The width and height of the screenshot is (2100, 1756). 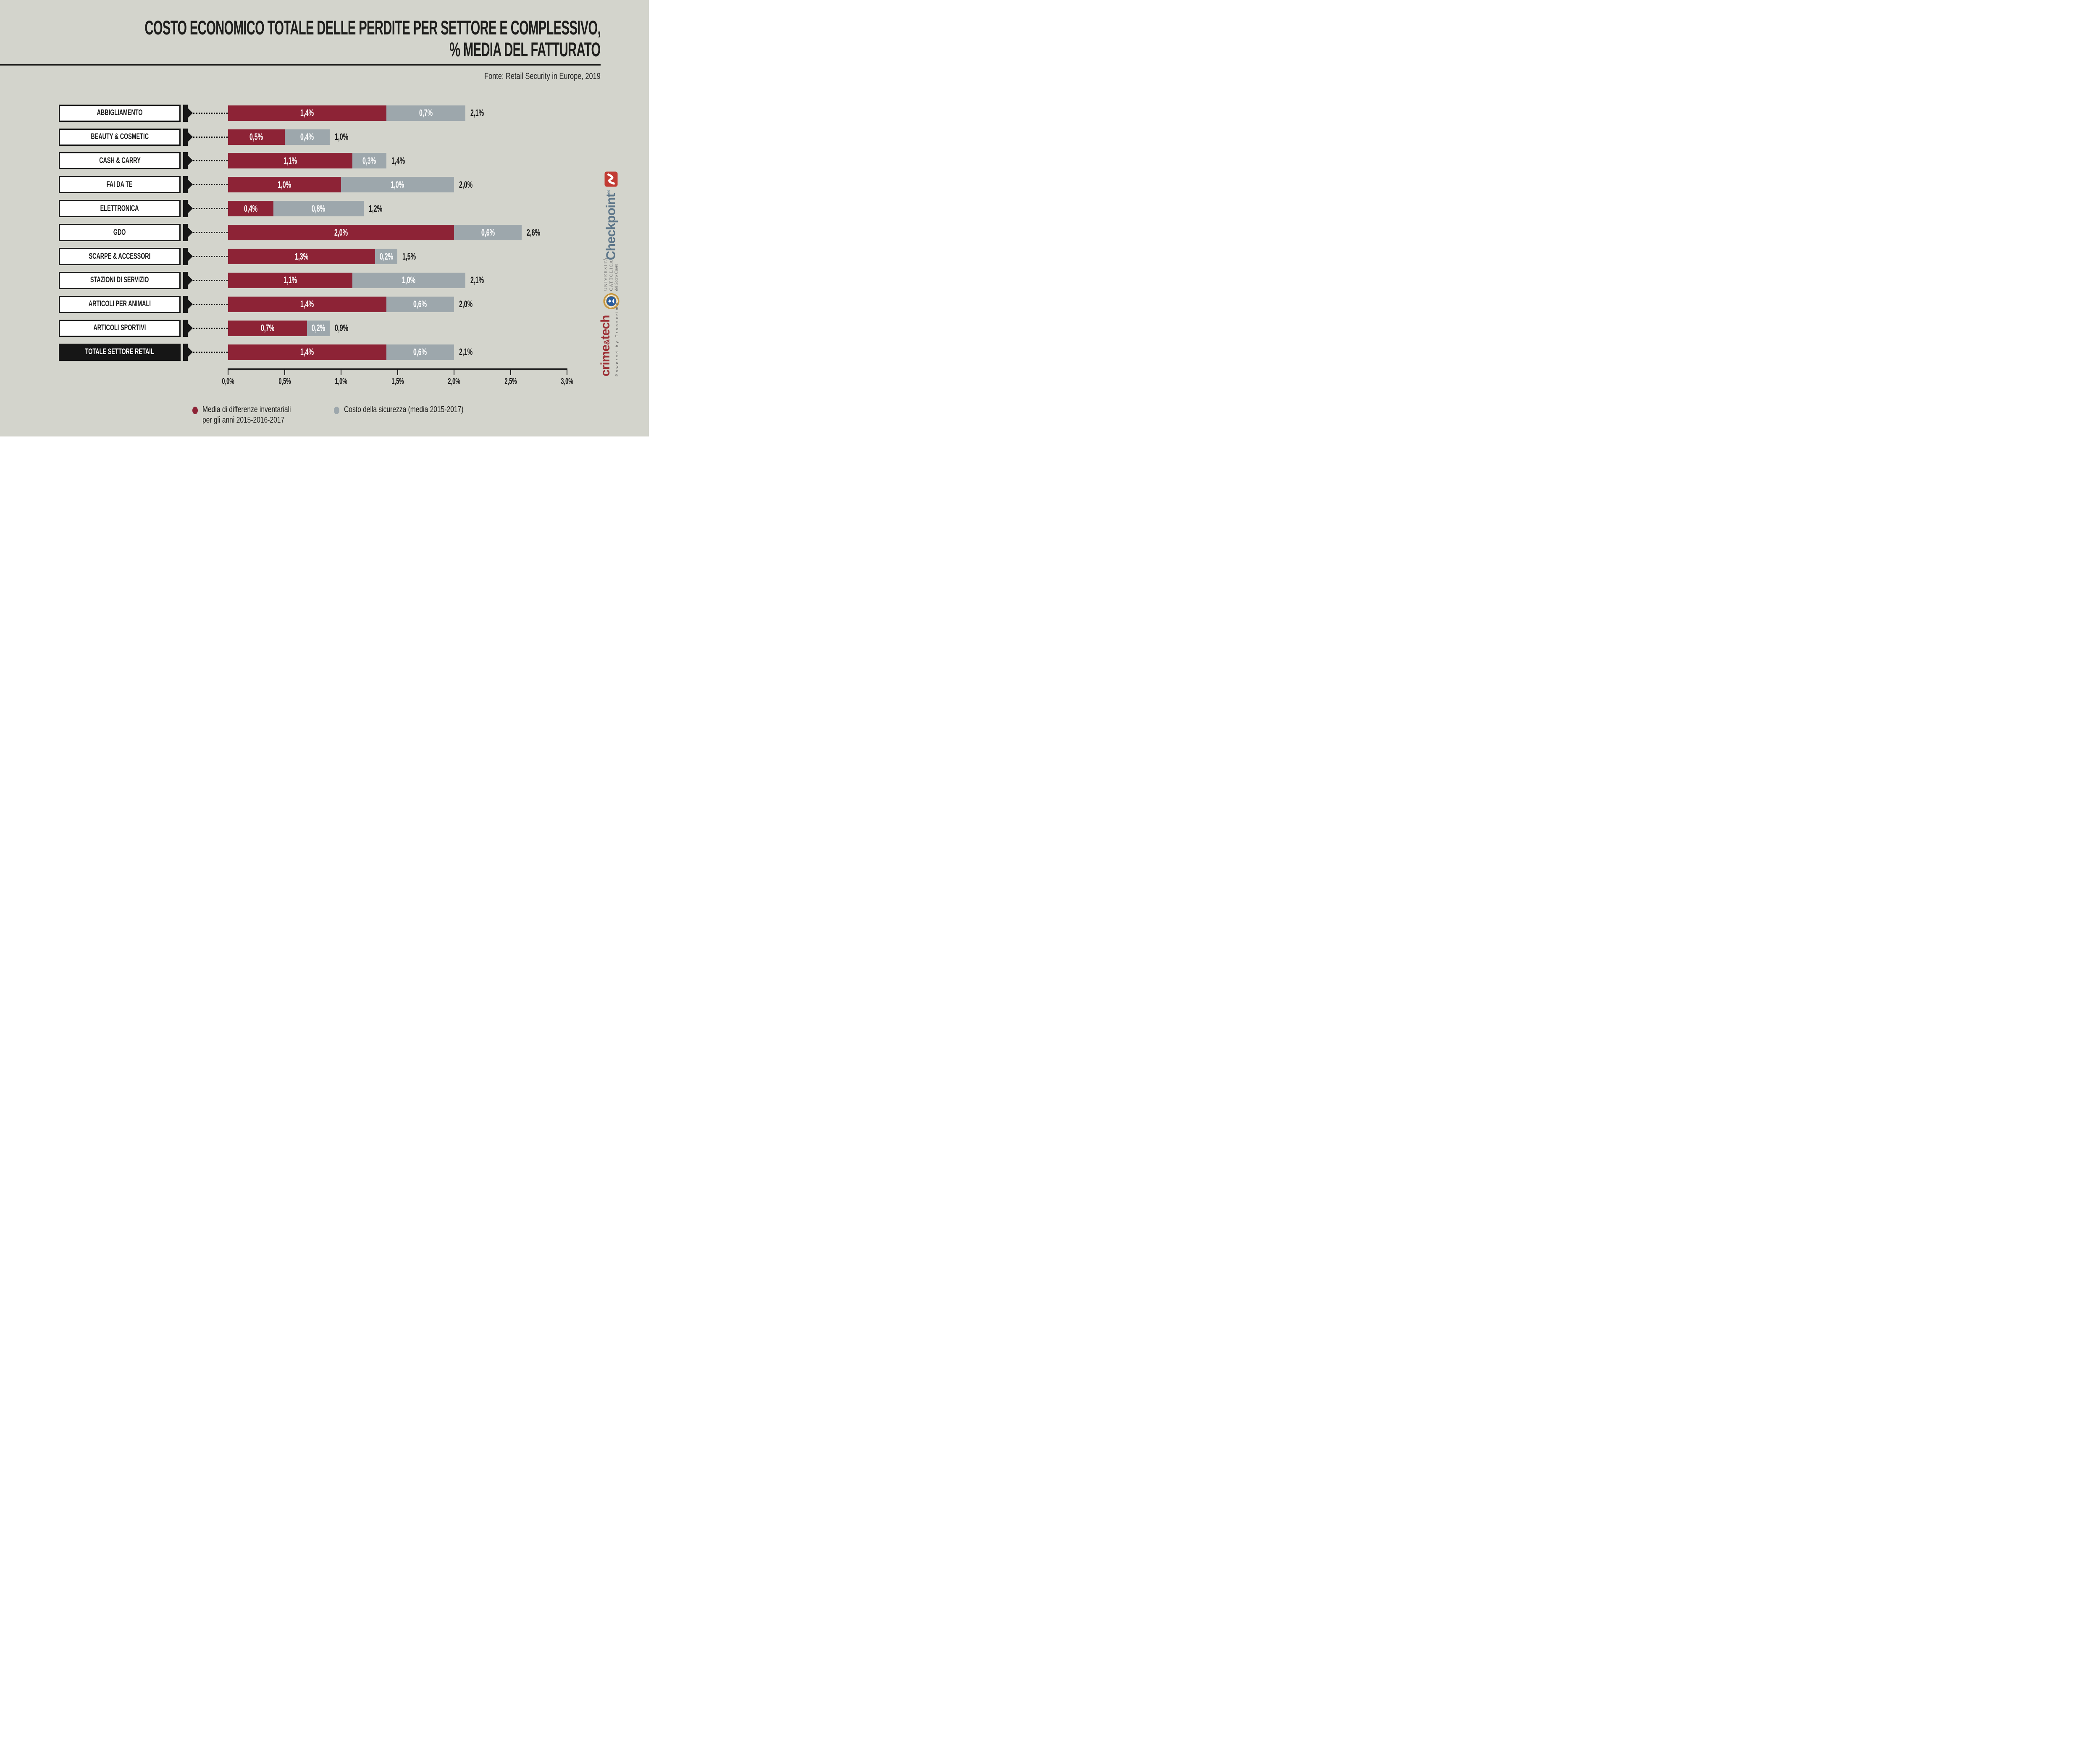 What do you see at coordinates (609, 192) in the screenshot?
I see `registered-mark: ®` at bounding box center [609, 192].